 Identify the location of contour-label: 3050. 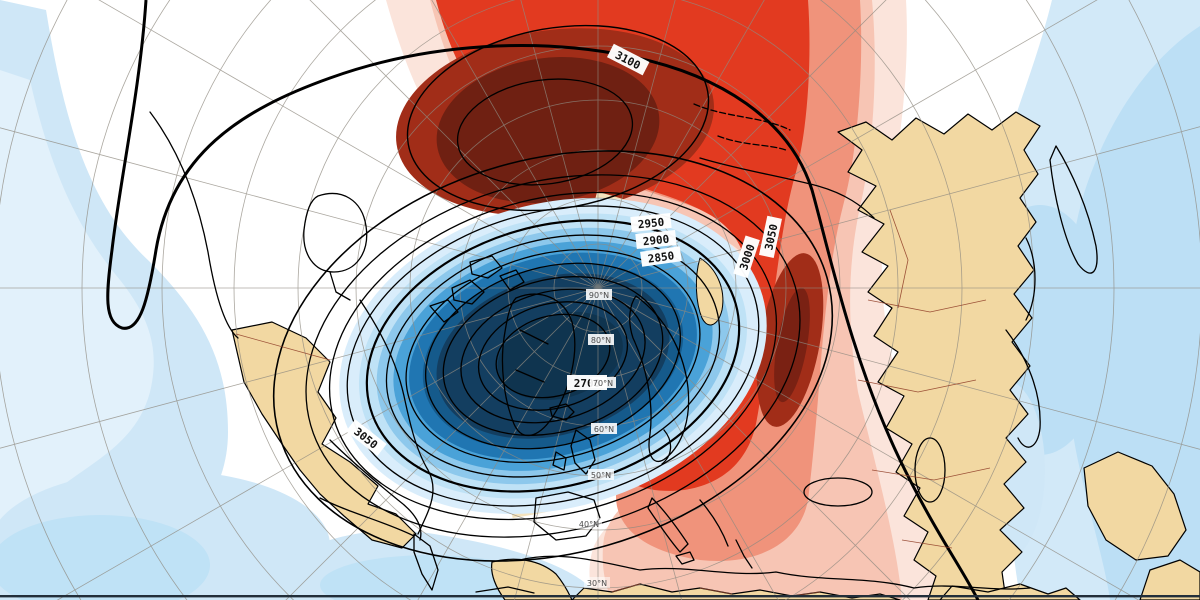
(771, 237).